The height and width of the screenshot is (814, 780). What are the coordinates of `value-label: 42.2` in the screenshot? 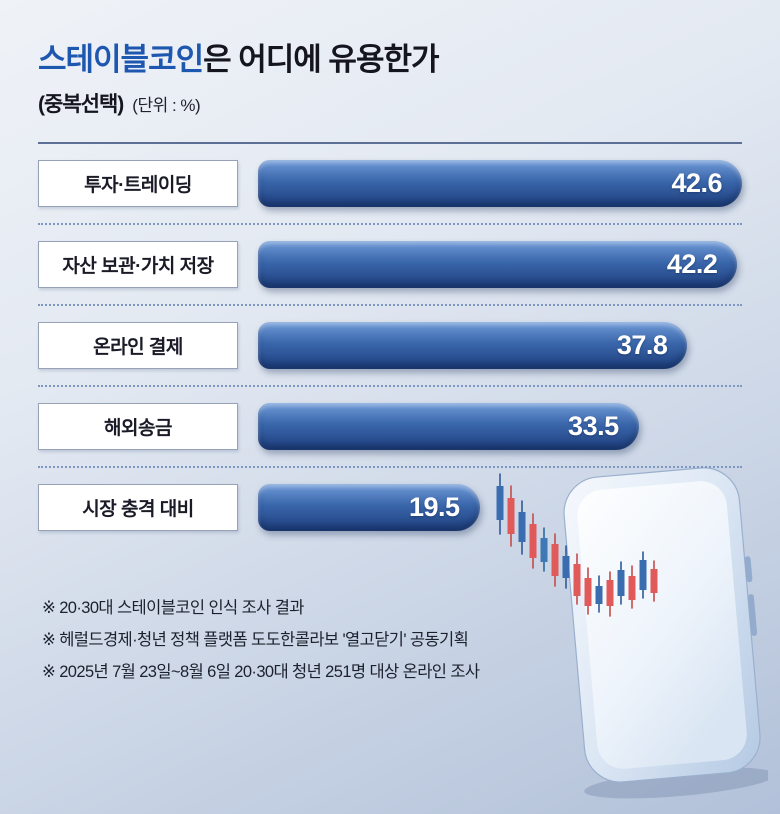 It's located at (692, 264).